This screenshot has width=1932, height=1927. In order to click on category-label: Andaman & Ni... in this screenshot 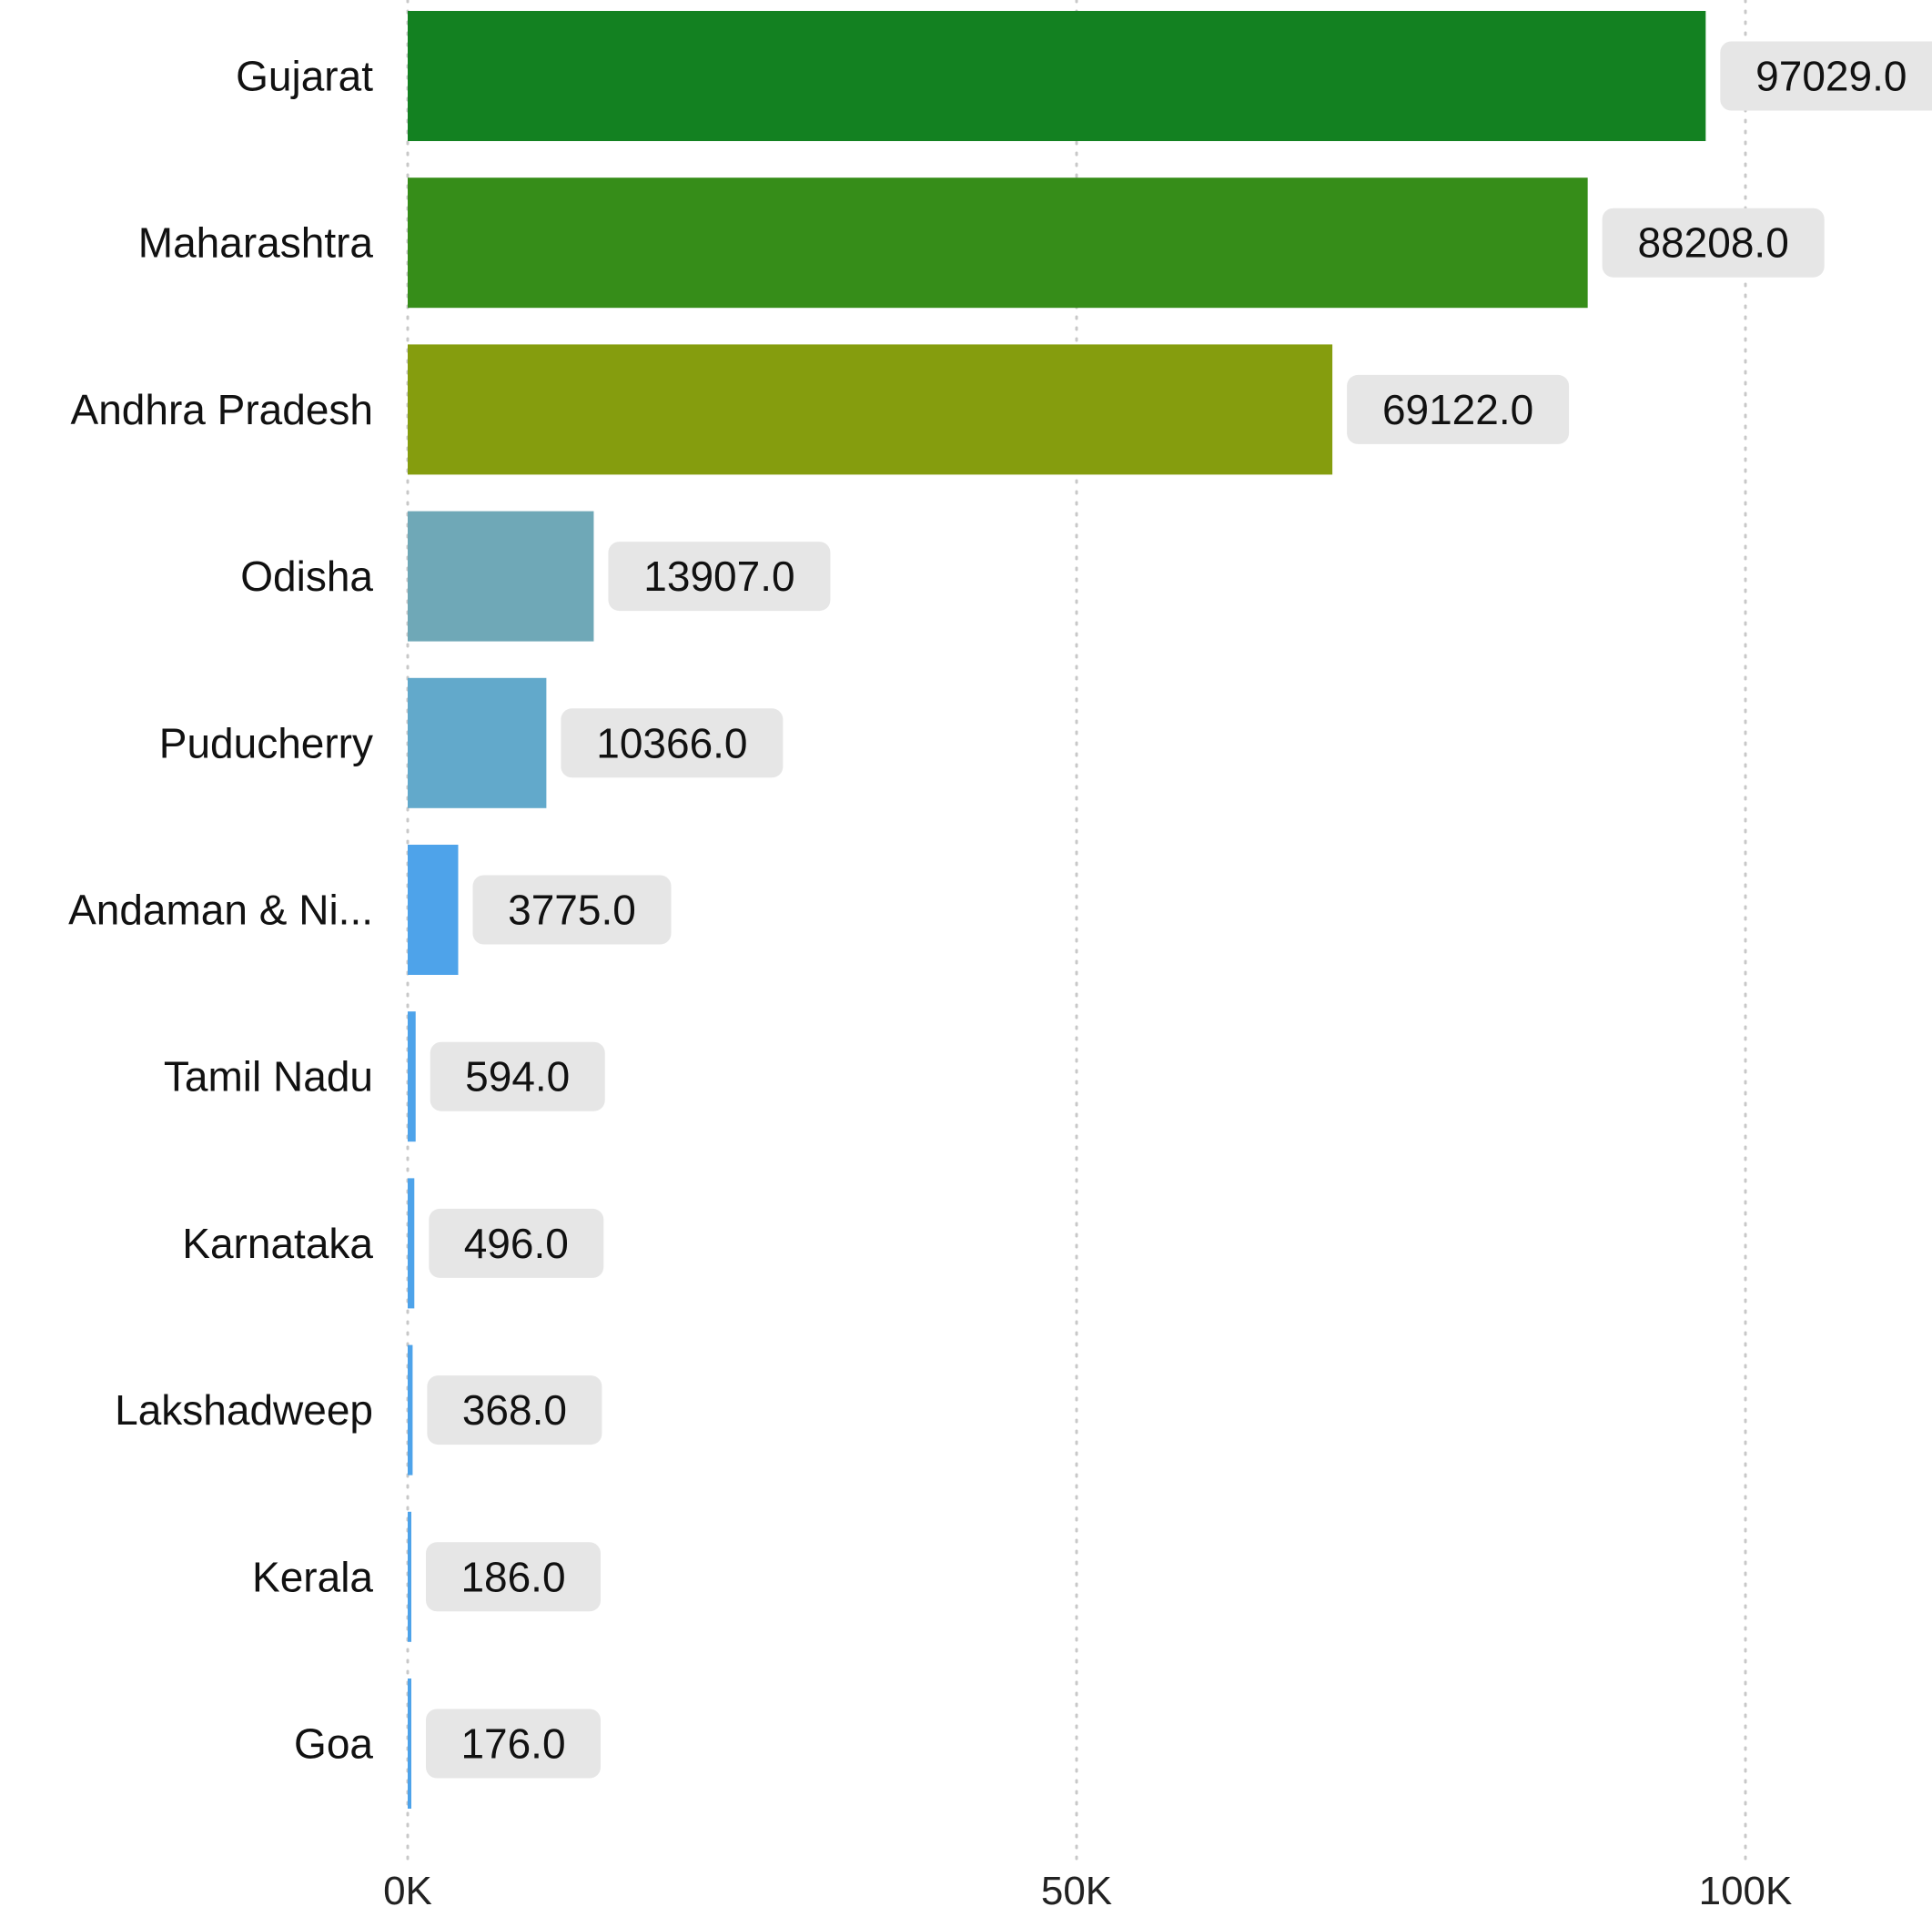, I will do `click(220, 910)`.